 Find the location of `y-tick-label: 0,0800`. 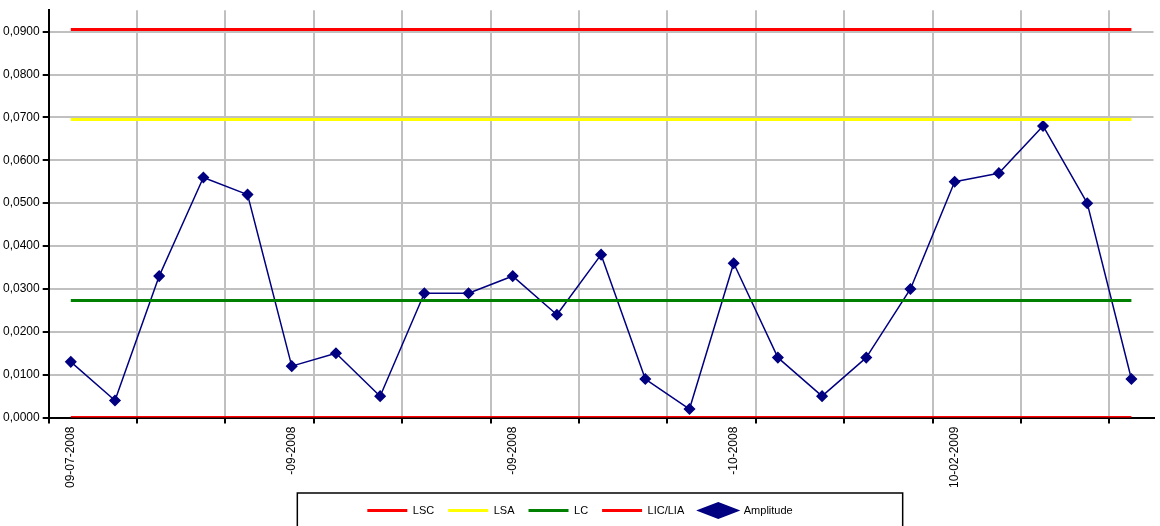

y-tick-label: 0,0800 is located at coordinates (22, 73).